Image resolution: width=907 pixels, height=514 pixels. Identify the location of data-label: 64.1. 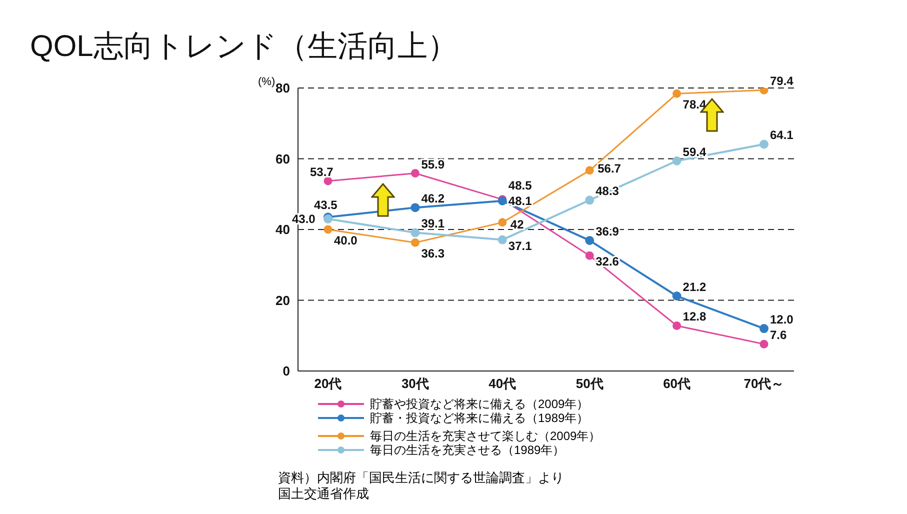
(782, 135).